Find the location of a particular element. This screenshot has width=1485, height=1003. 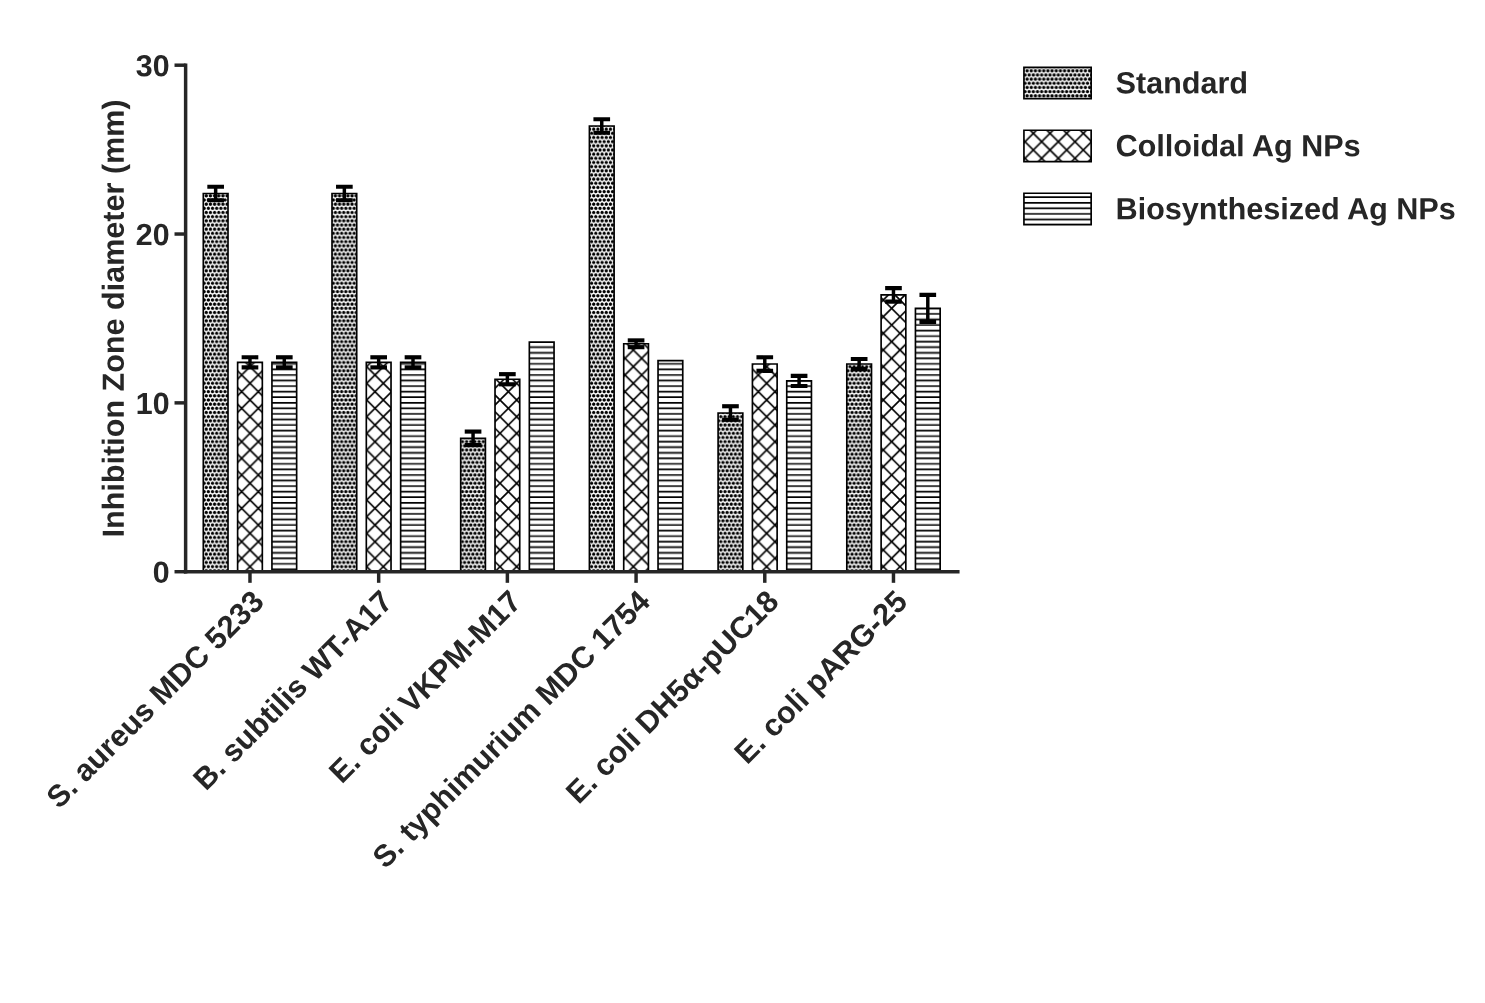

y-tick-label: 20 is located at coordinates (152, 234).